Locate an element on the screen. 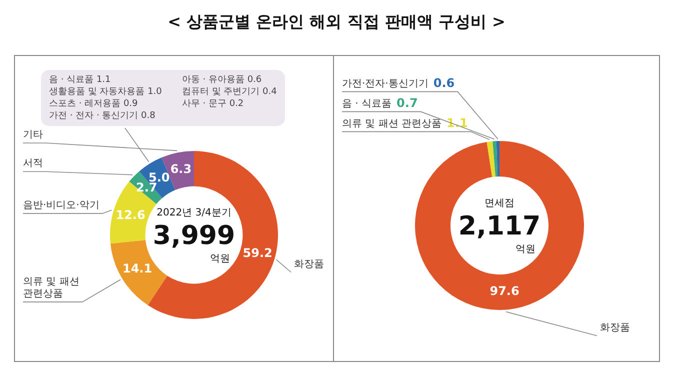 The height and width of the screenshot is (372, 673). slice-label: 음반·비디오·악기 is located at coordinates (61, 206).